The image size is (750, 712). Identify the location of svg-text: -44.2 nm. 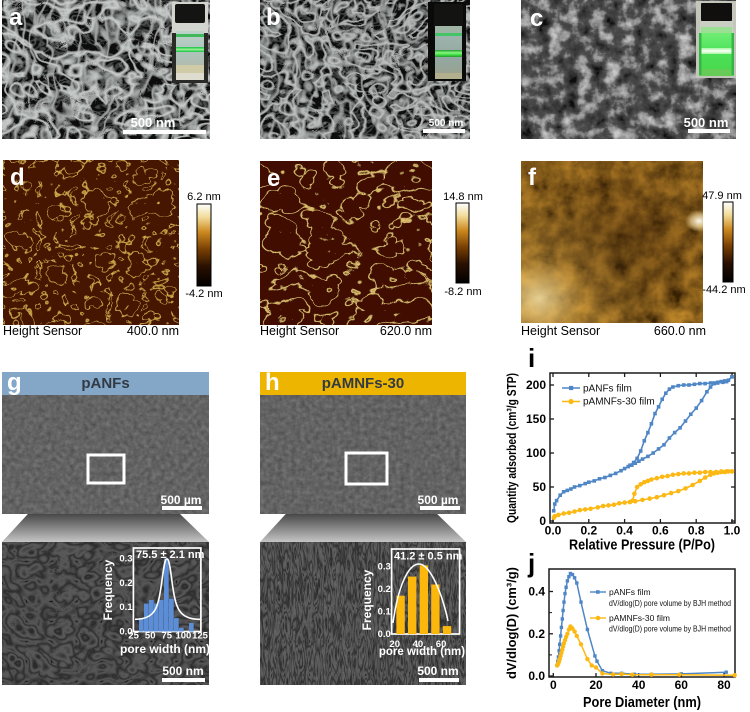
(723, 290).